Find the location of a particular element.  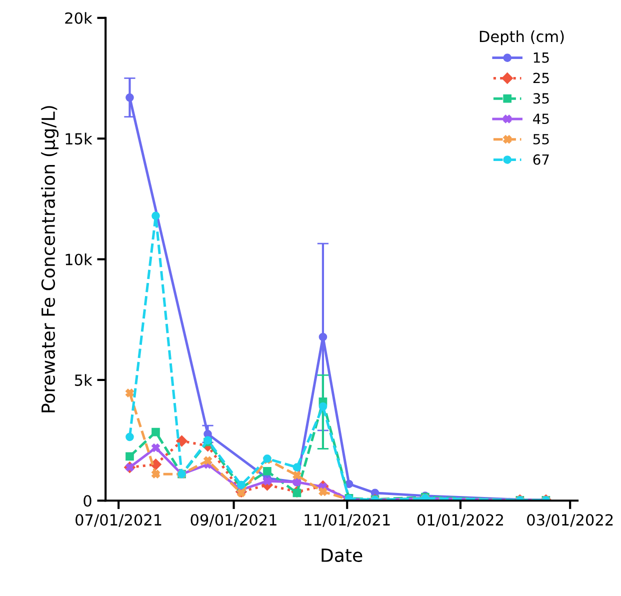

legend-label: 15 is located at coordinates (541, 57).